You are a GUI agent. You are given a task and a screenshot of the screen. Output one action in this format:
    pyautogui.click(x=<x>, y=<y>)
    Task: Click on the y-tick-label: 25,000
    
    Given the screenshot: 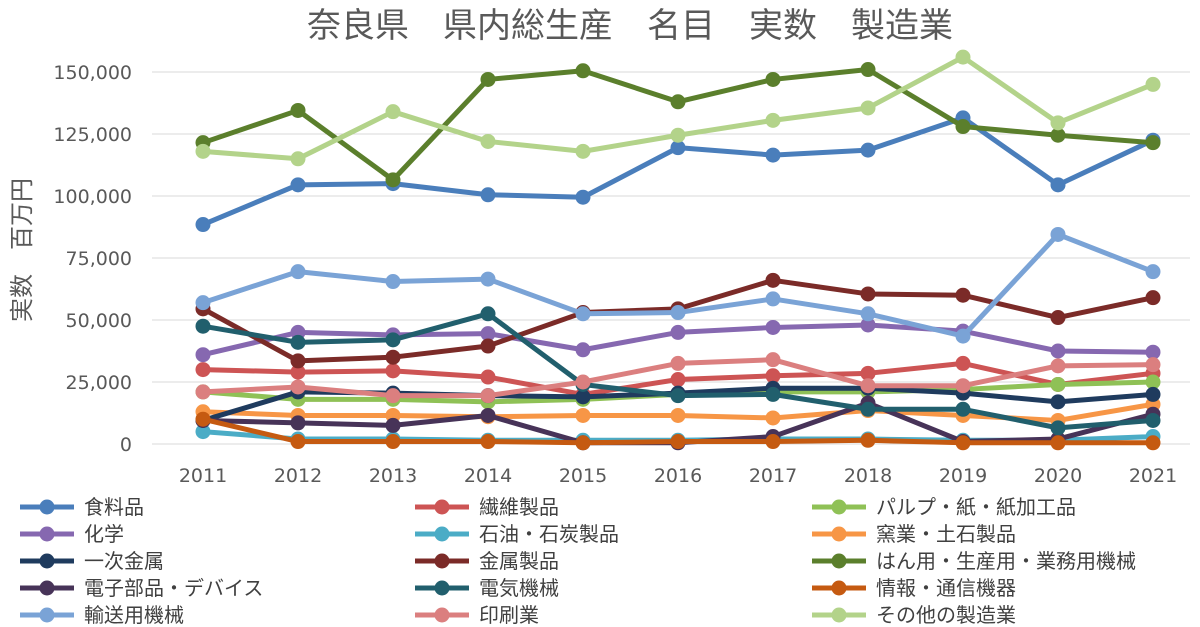 What is the action you would take?
    pyautogui.click(x=99, y=383)
    